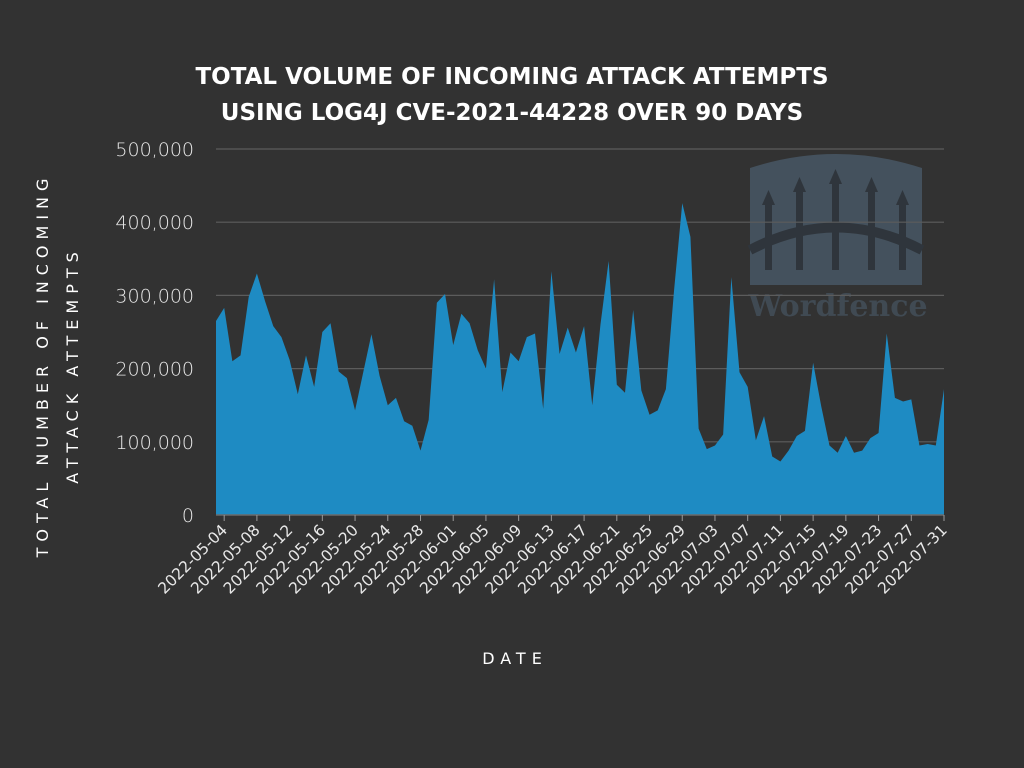 The image size is (1024, 768). What do you see at coordinates (154, 150) in the screenshot?
I see `y-tick-label: 500,000` at bounding box center [154, 150].